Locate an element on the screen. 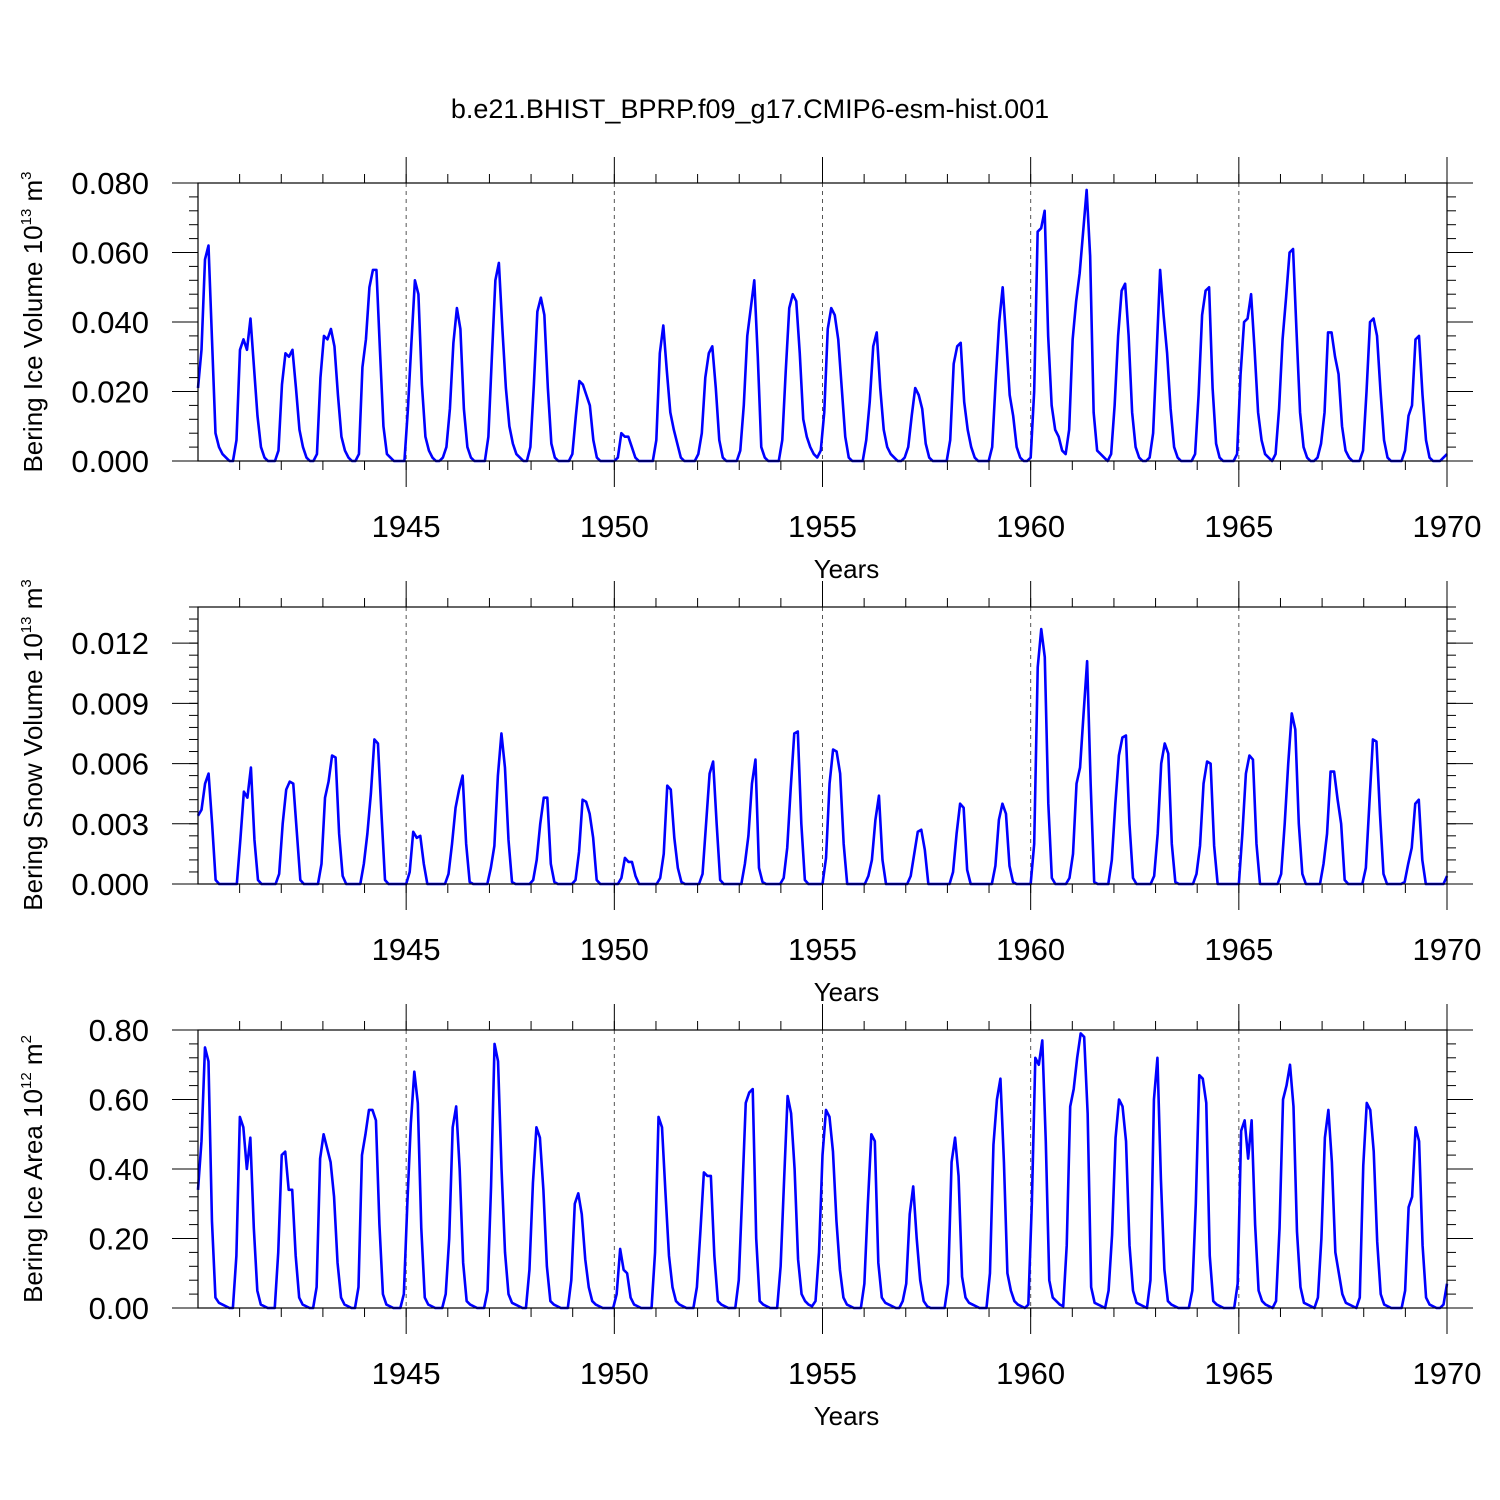 This screenshot has height=1500, width=1500. ice-area-x-axis-label: Years is located at coordinates (847, 1416).